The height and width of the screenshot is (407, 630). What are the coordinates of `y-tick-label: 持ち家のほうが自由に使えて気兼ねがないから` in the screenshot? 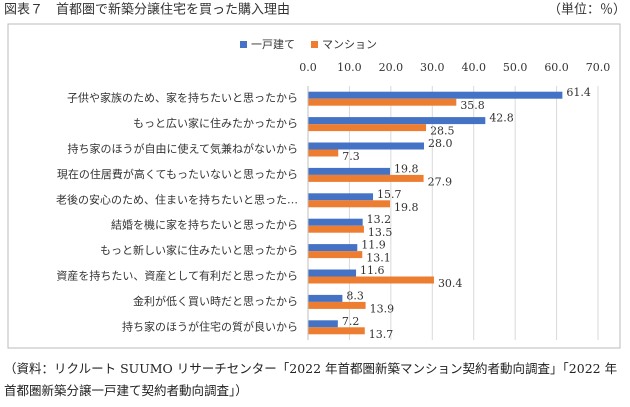 It's located at (183, 149).